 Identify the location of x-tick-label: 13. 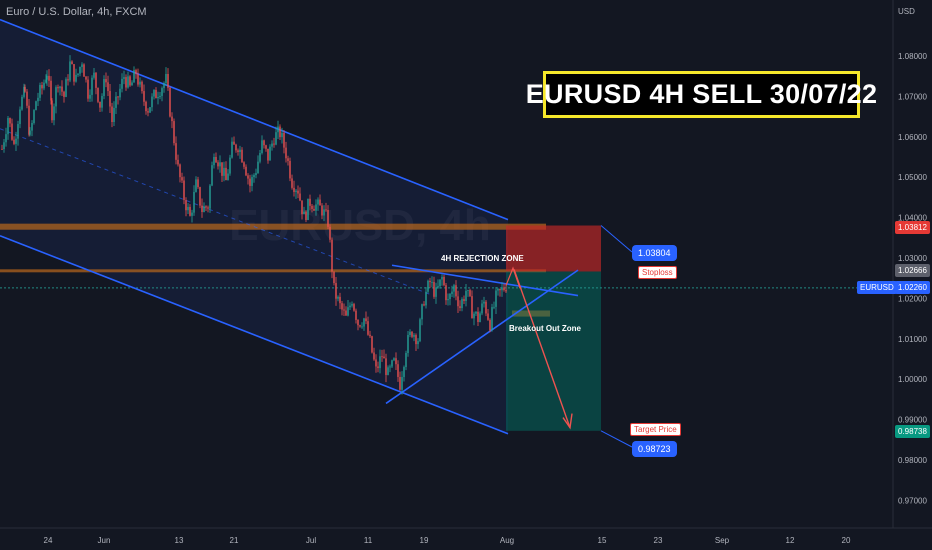
(179, 540).